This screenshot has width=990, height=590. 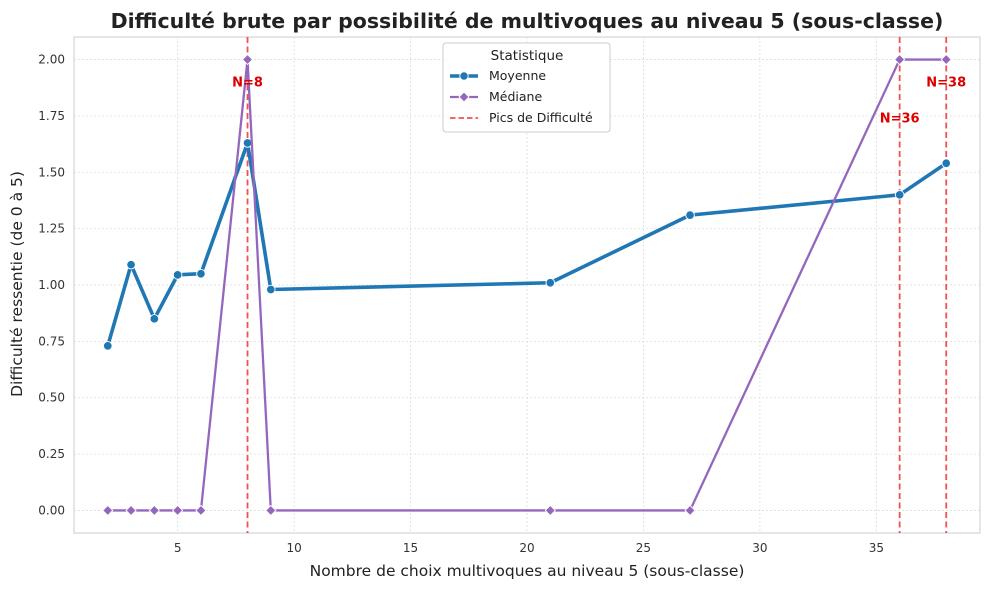 I want to click on legend-marker-mediane, so click(x=464, y=97).